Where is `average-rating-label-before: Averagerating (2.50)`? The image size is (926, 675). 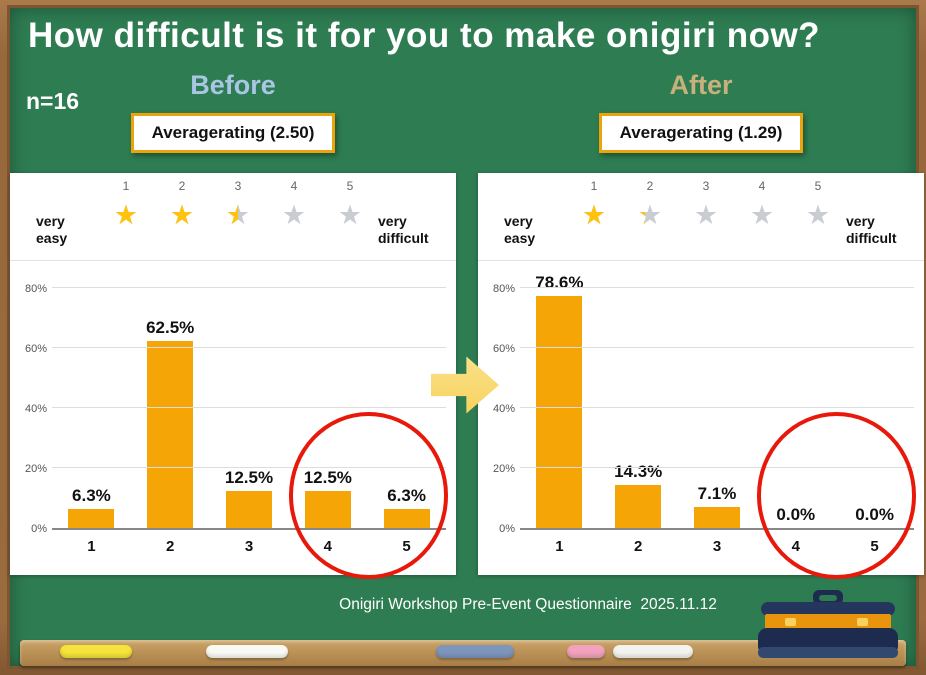 average-rating-label-before: Averagerating (2.50) is located at coordinates (233, 132).